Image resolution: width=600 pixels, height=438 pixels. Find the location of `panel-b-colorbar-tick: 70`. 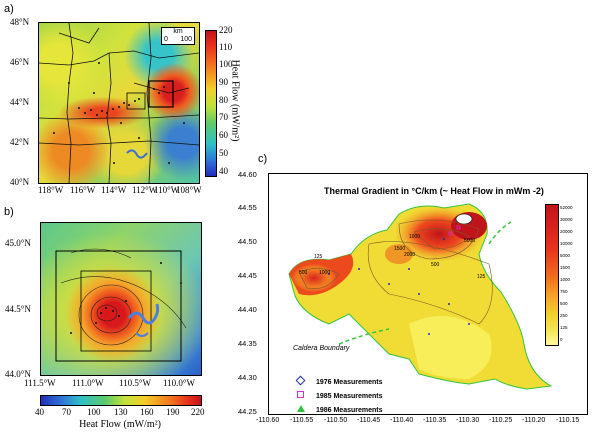

panel-b-colorbar-tick: 70 is located at coordinates (66, 412).